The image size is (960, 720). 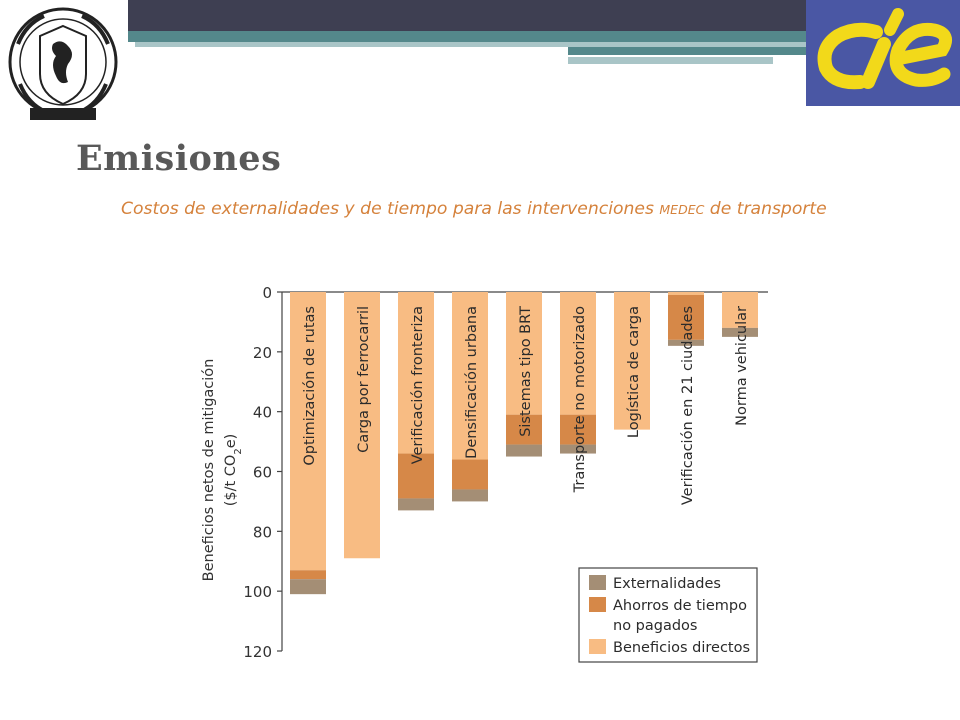 What do you see at coordinates (310, 386) in the screenshot?
I see `category-label: Optimización de rutas` at bounding box center [310, 386].